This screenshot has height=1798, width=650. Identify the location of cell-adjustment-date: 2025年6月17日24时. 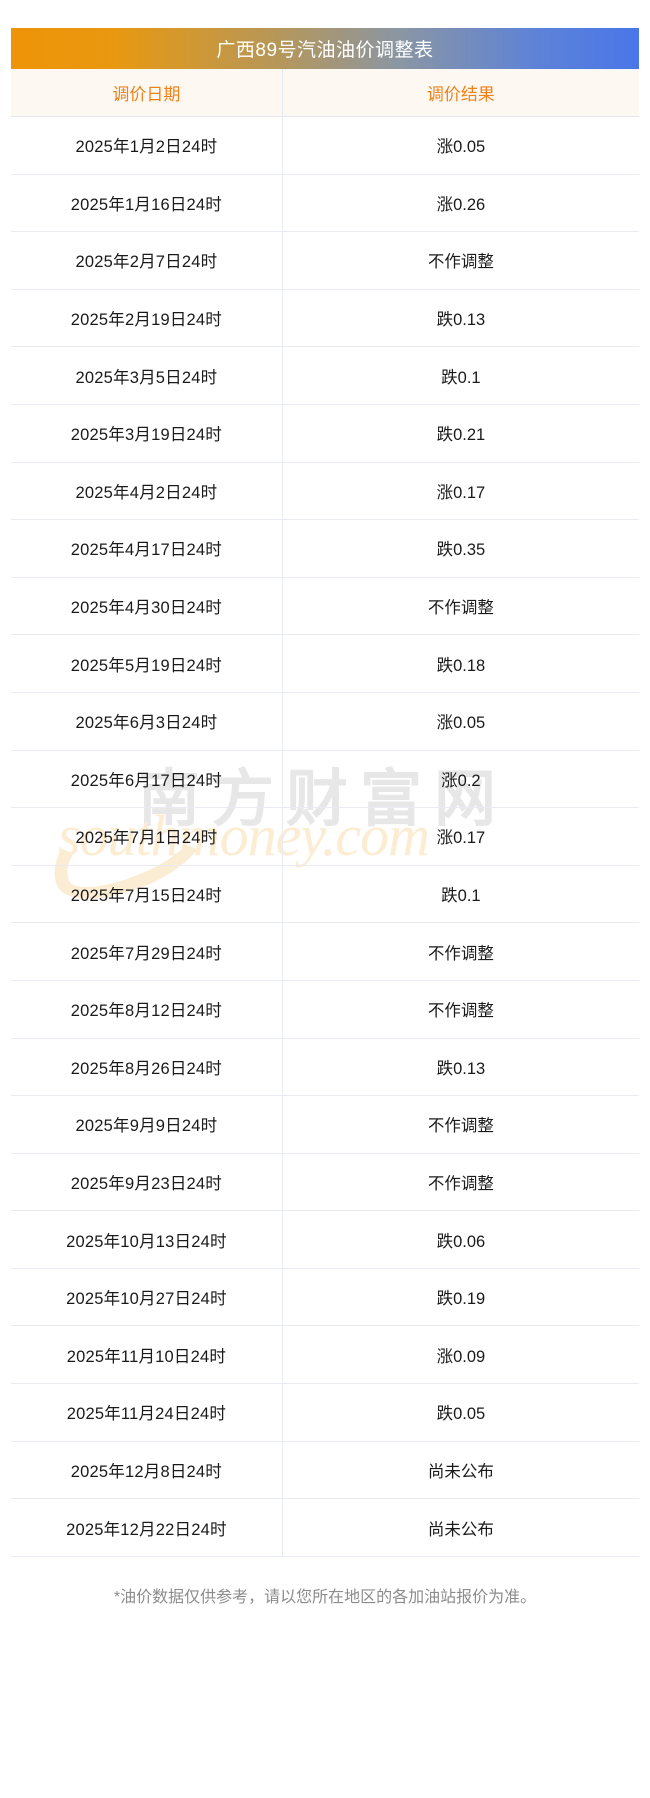
(147, 779).